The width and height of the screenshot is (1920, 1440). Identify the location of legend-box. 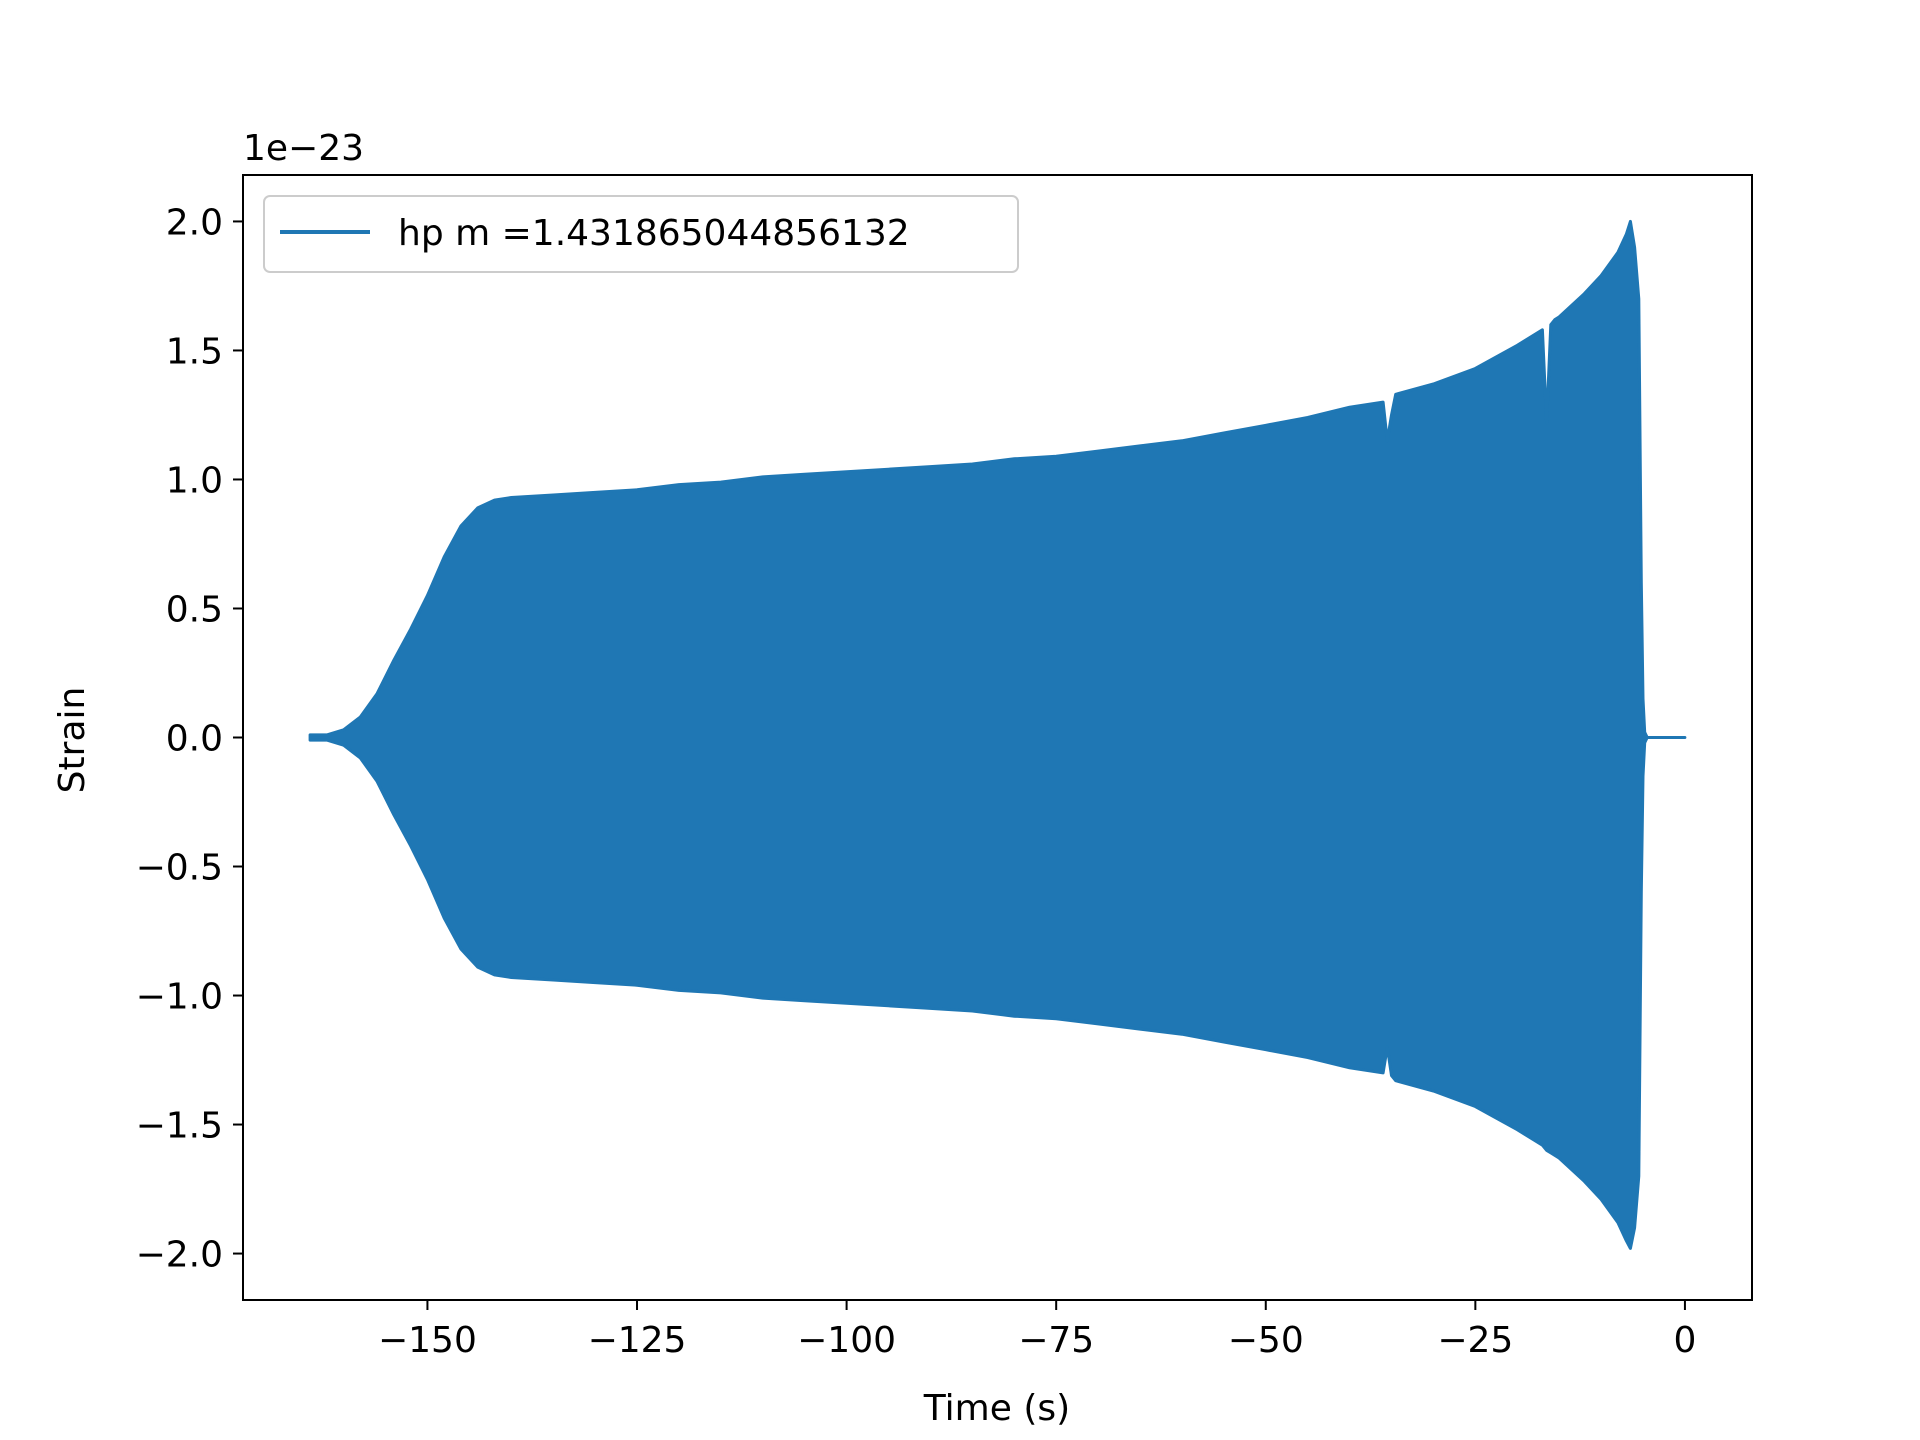
(641, 234).